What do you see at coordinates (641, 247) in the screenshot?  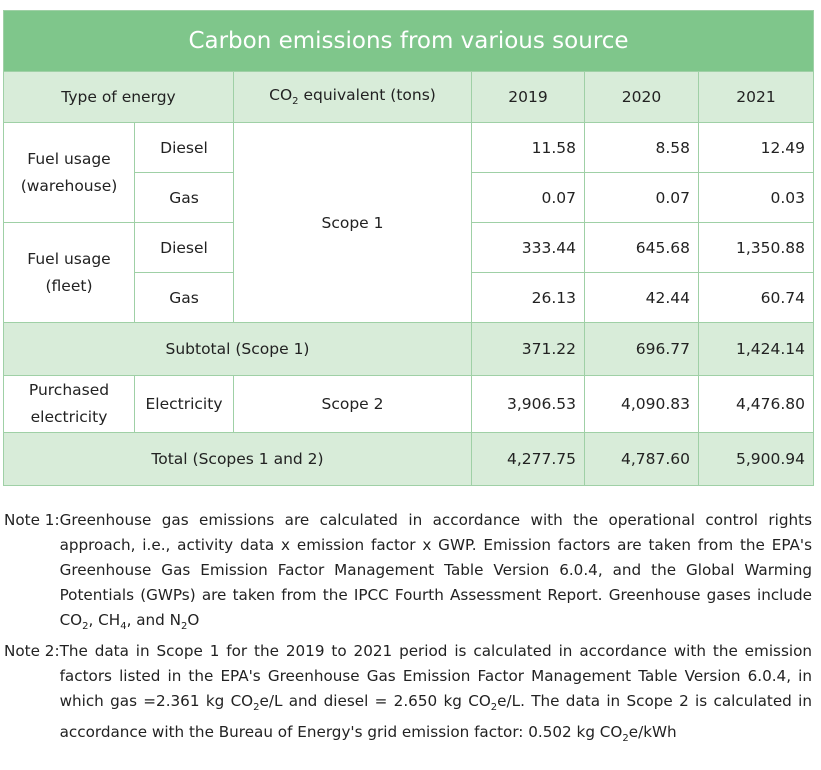 I see `value-2020: 645.68` at bounding box center [641, 247].